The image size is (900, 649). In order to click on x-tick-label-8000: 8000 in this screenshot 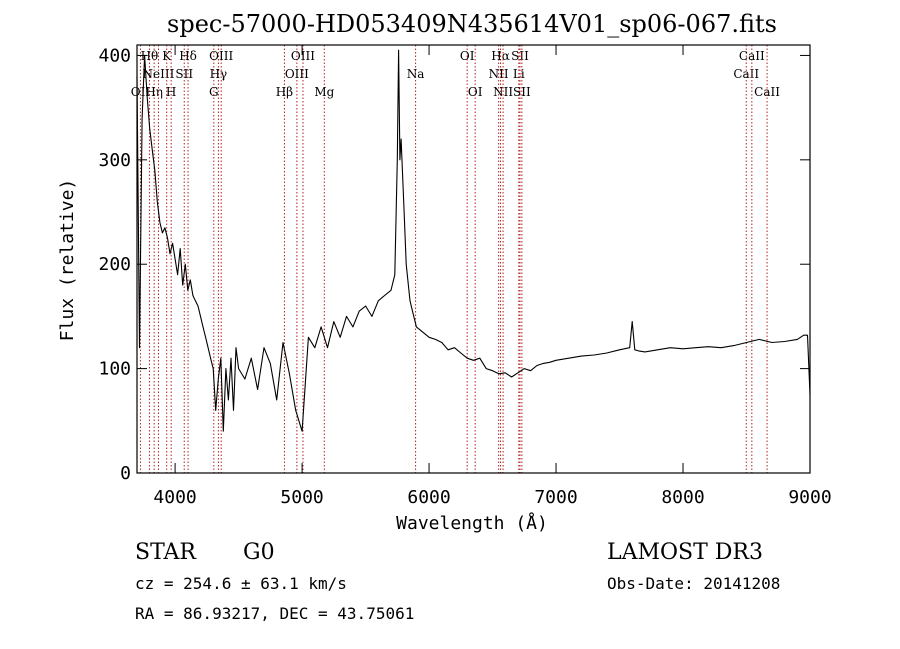, I will do `click(682, 497)`.